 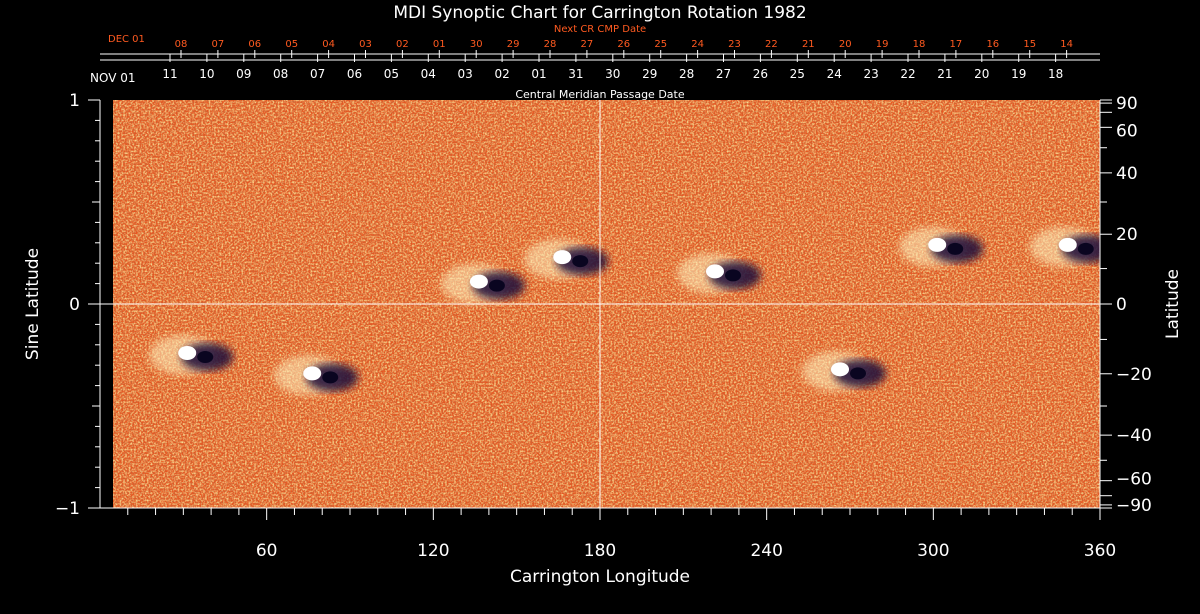 What do you see at coordinates (1100, 551) in the screenshot?
I see `x-tick-label: 360` at bounding box center [1100, 551].